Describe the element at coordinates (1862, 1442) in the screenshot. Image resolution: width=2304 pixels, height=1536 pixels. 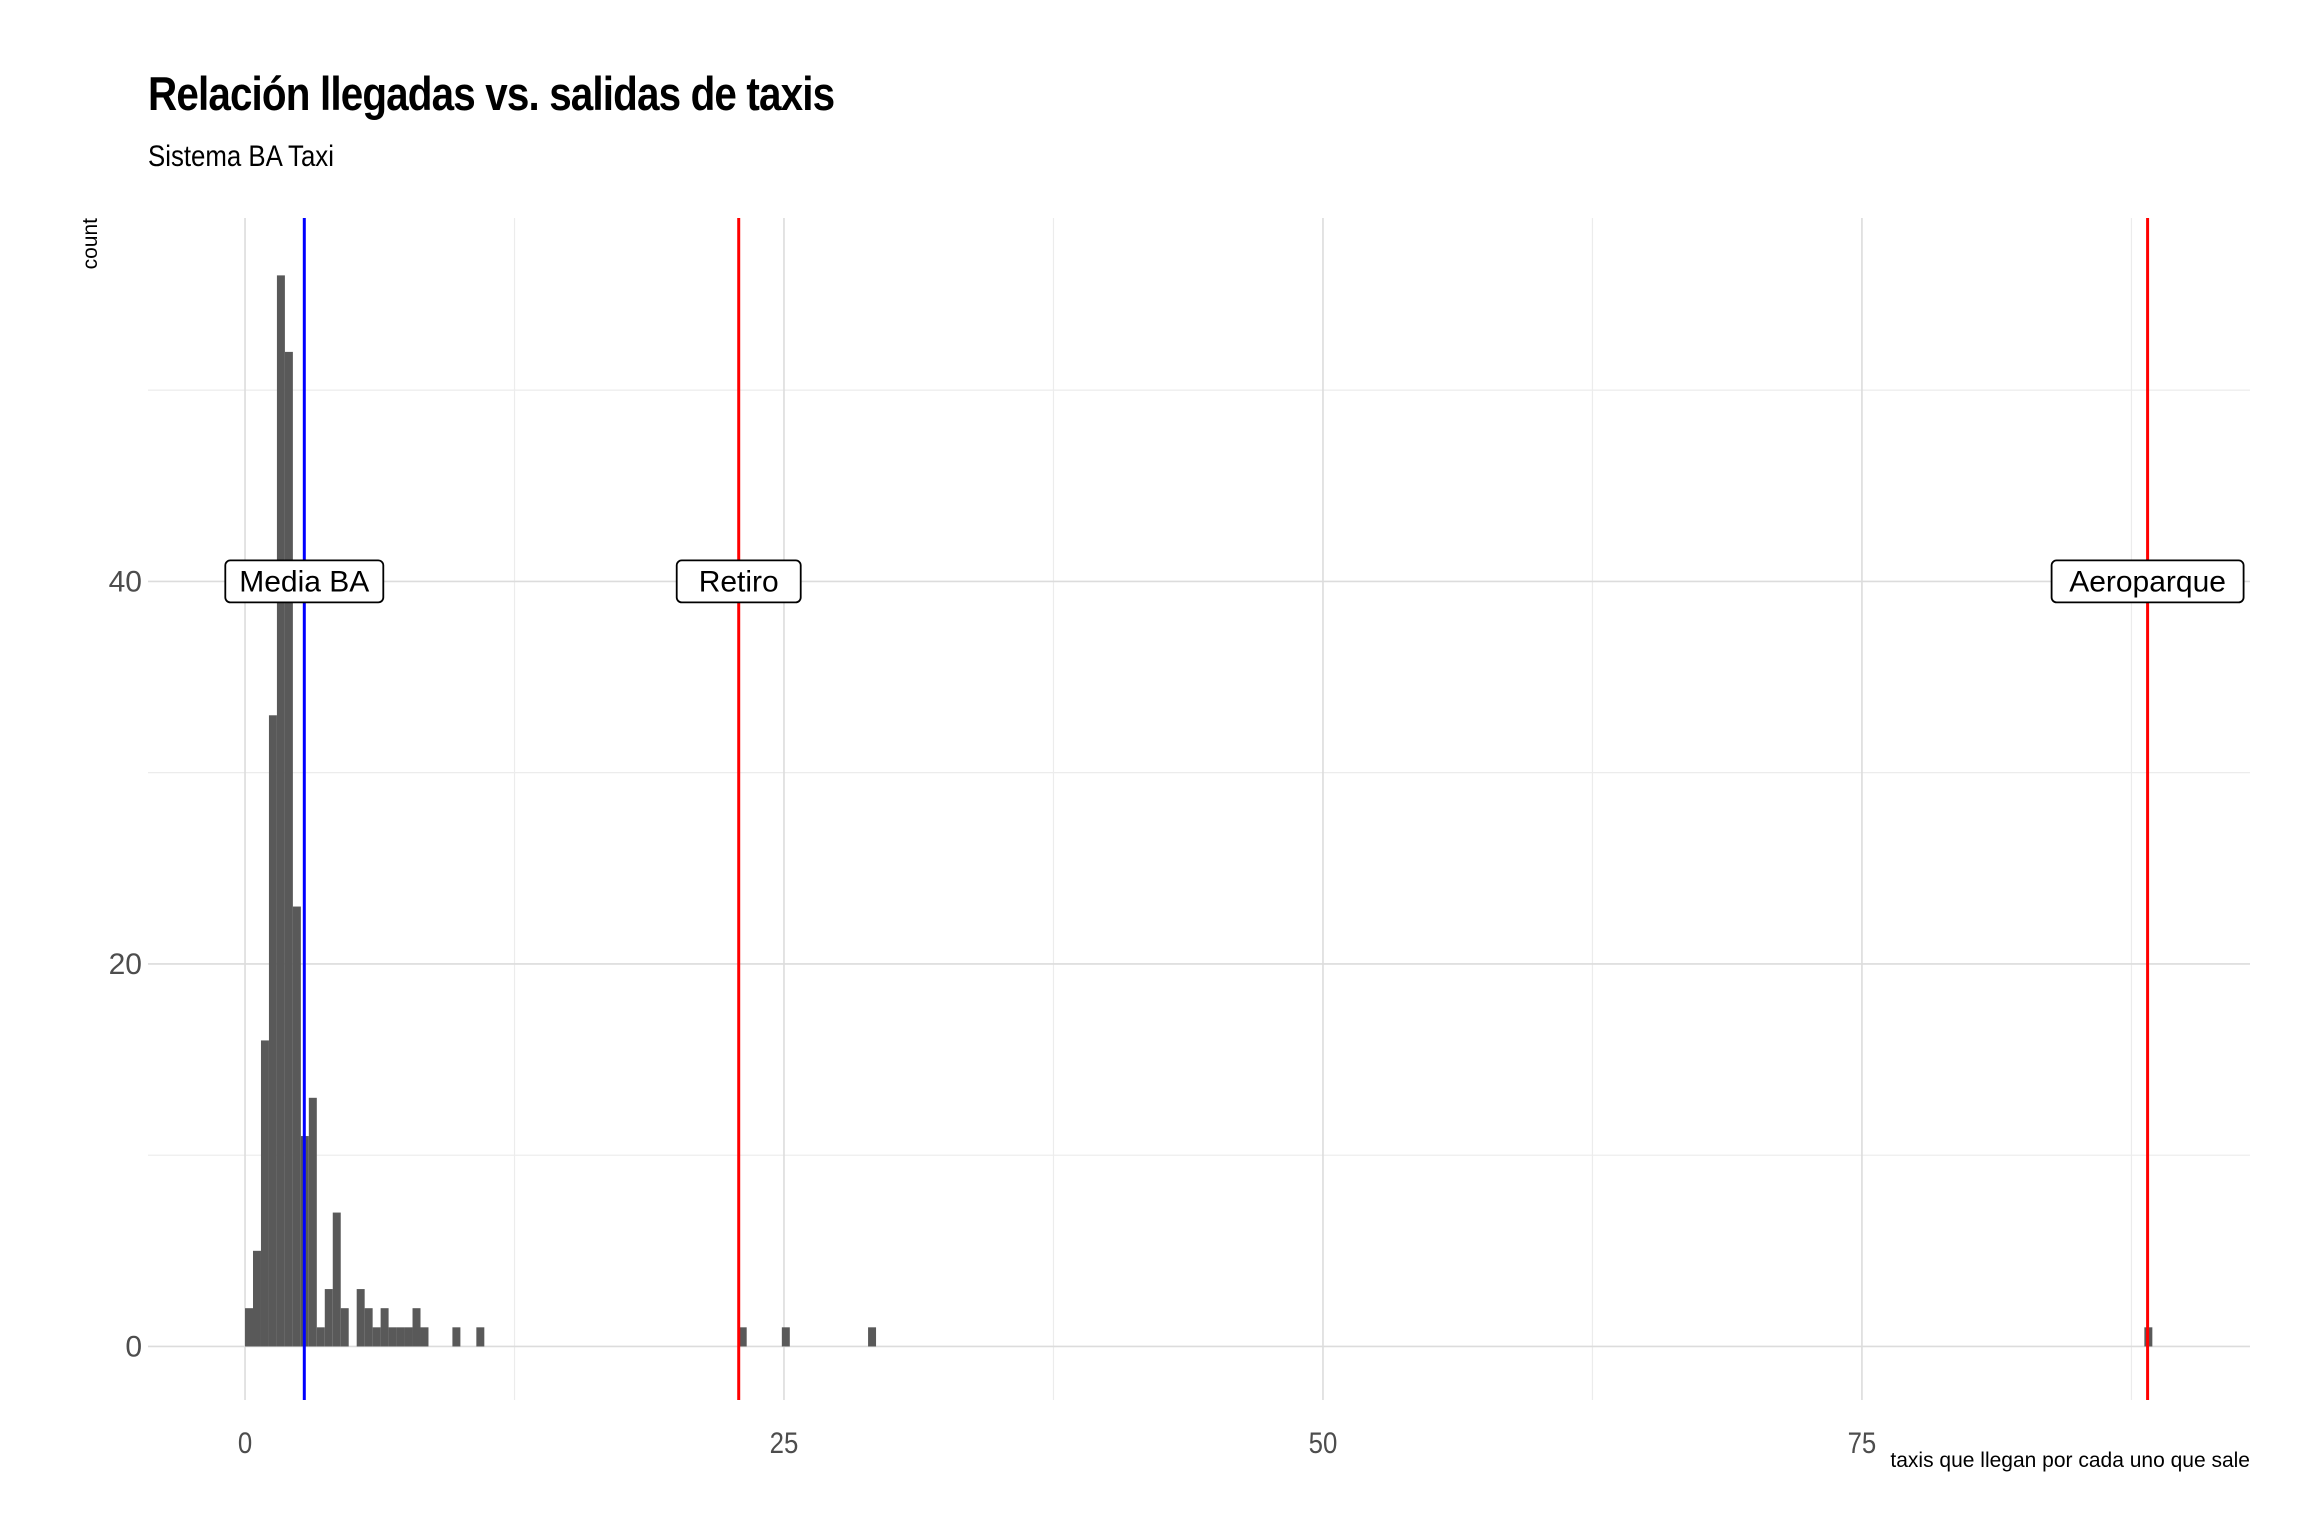
I see `x-tick-label: 75` at that location.